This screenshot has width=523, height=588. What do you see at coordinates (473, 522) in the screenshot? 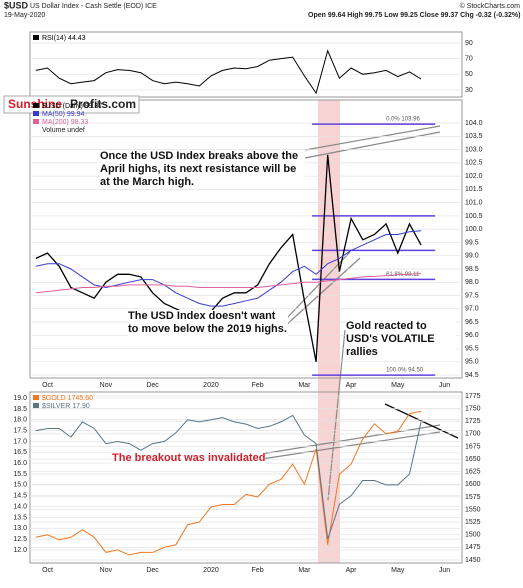
I see `y-tick-label: 1525` at bounding box center [473, 522].